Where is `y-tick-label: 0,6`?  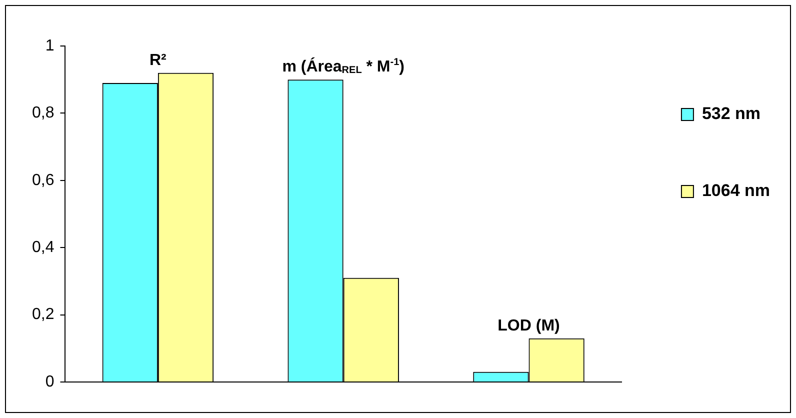 y-tick-label: 0,6 is located at coordinates (43, 180).